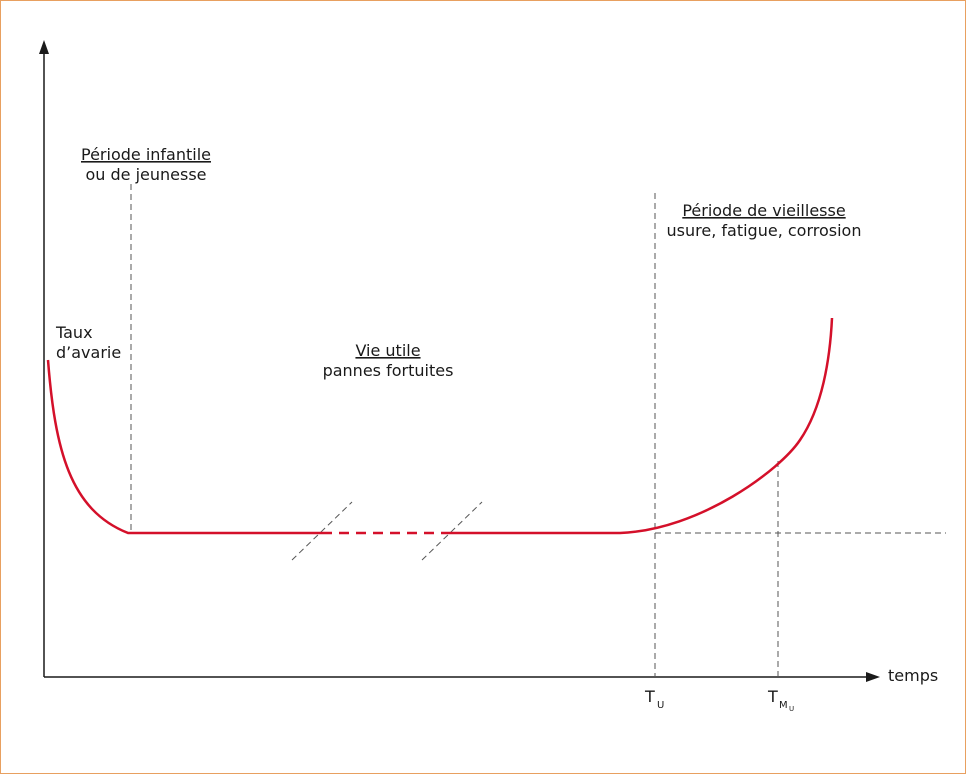  I want to click on useful-life-subtitle: pannes fortuites, so click(388, 370).